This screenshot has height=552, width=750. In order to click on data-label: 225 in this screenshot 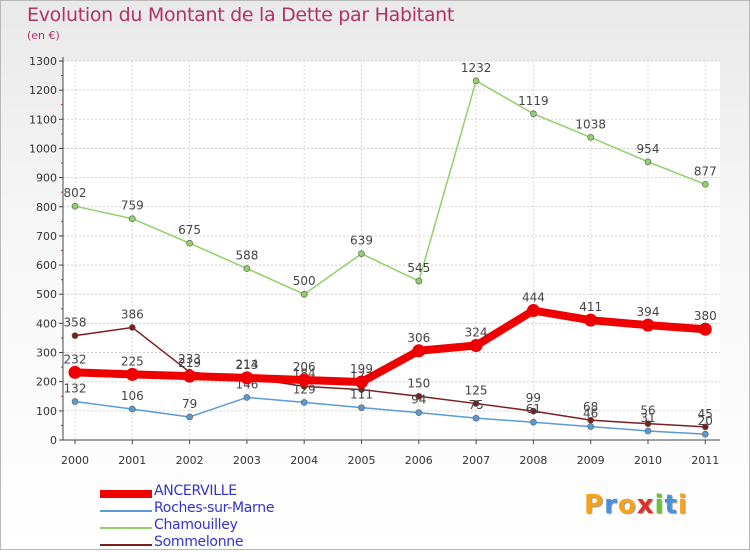, I will do `click(132, 361)`.